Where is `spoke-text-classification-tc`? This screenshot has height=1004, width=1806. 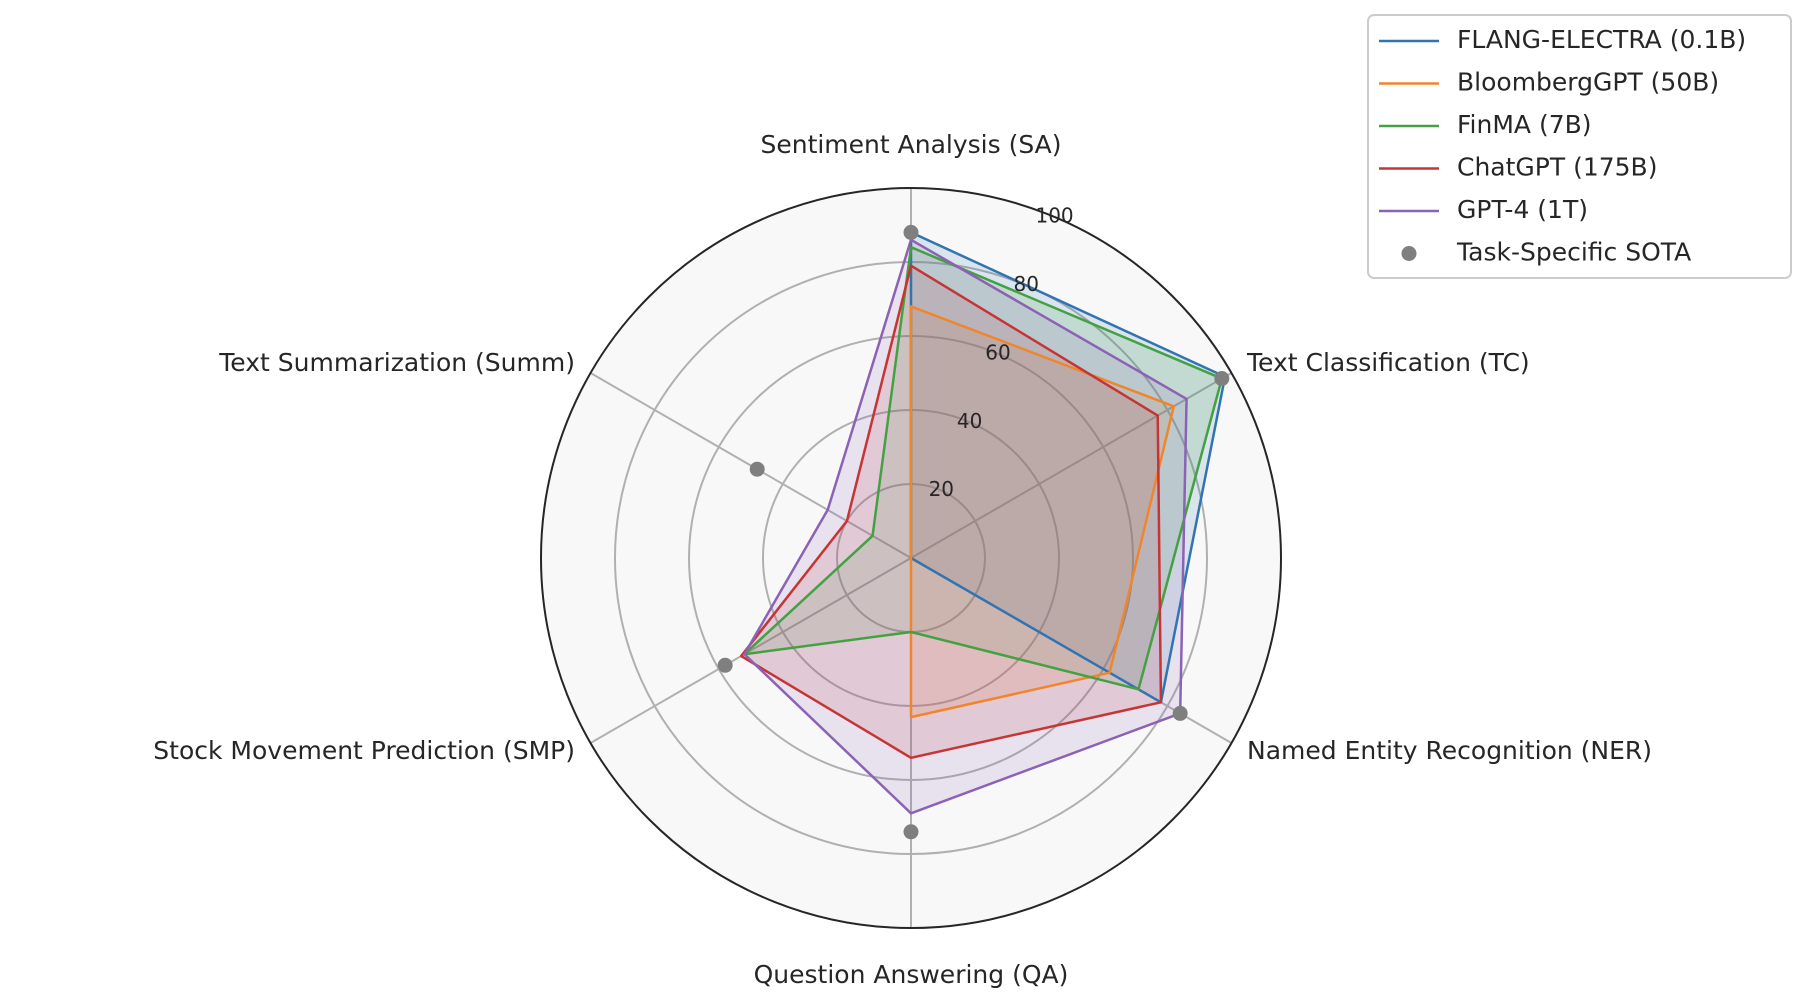 spoke-text-classification-tc is located at coordinates (1071, 465).